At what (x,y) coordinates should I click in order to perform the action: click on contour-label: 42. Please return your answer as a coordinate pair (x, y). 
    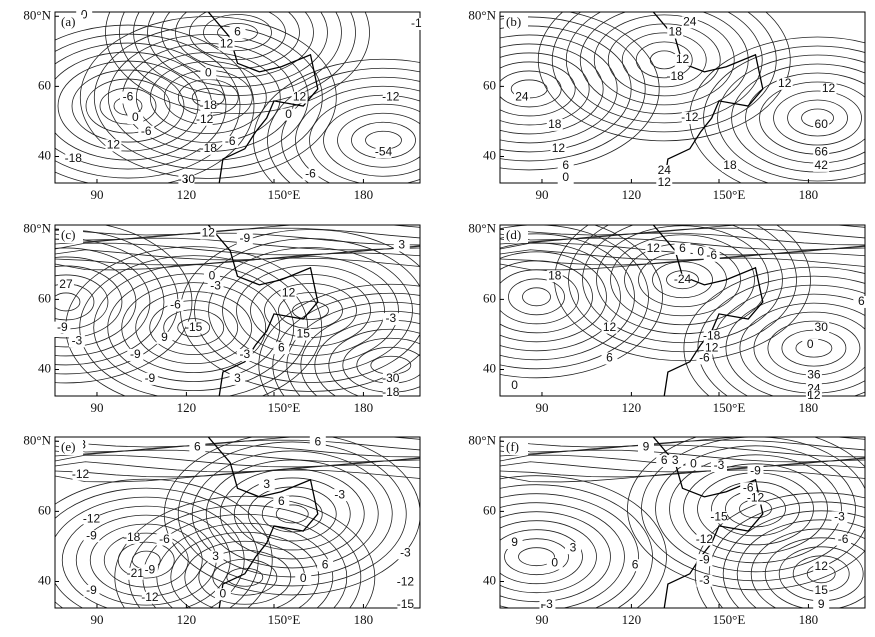
    Looking at the image, I should click on (822, 165).